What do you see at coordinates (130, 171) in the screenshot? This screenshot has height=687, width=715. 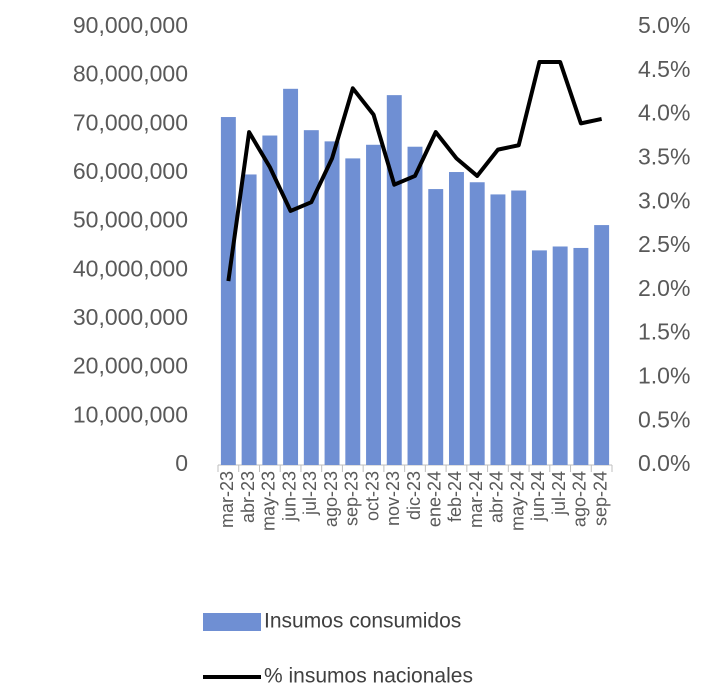 I see `y-tick-label: 60,000,000` at bounding box center [130, 171].